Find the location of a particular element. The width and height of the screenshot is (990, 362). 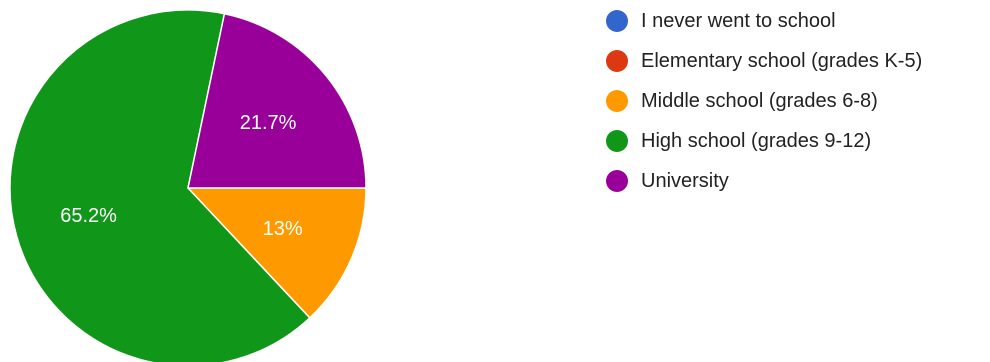

legend-label-2: Middle school (grades 6-8) is located at coordinates (759, 101).